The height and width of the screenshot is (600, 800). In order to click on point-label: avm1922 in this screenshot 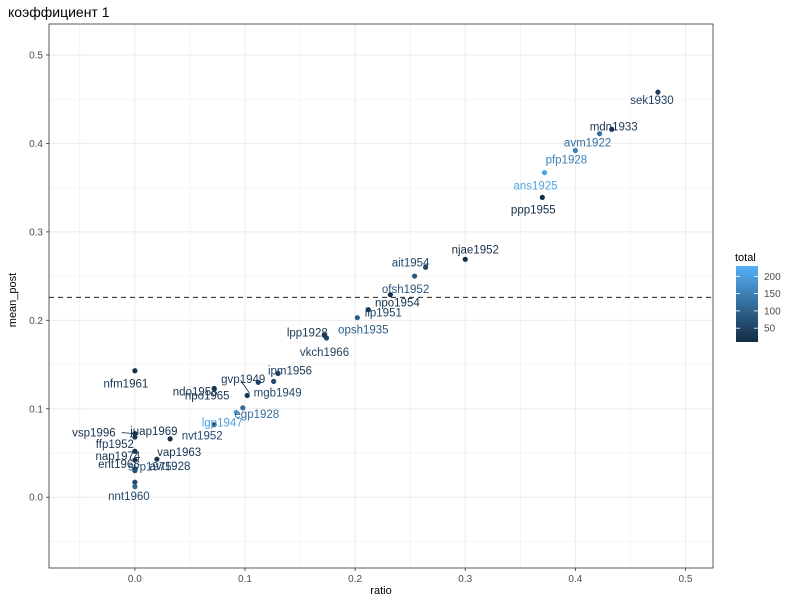, I will do `click(587, 144)`.